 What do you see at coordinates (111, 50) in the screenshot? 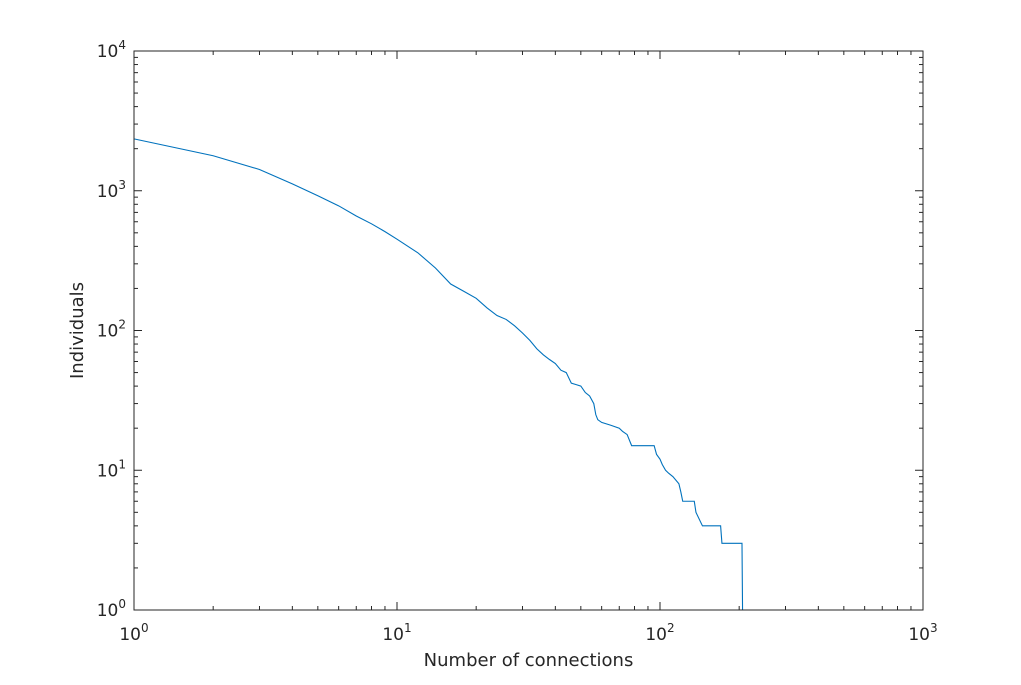
I see `y-tick-label: 10⁴` at bounding box center [111, 50].